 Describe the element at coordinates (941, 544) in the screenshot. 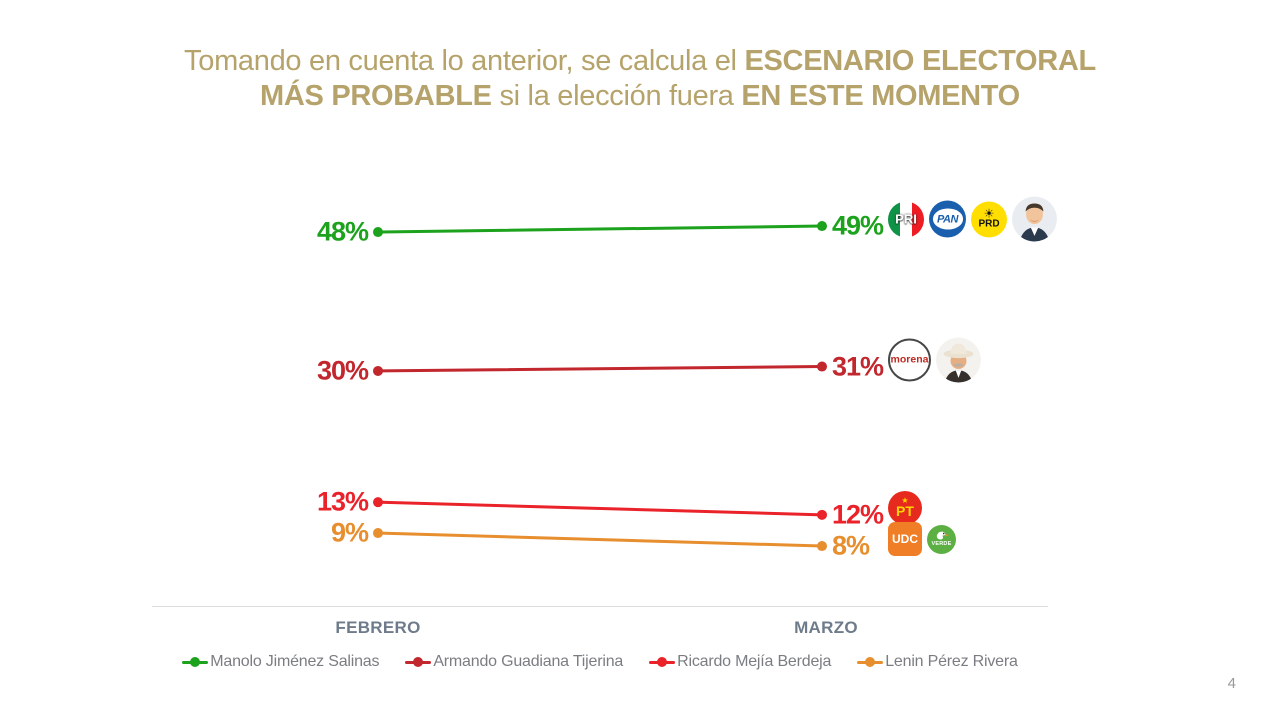

I see `logo-label: VERDE` at that location.